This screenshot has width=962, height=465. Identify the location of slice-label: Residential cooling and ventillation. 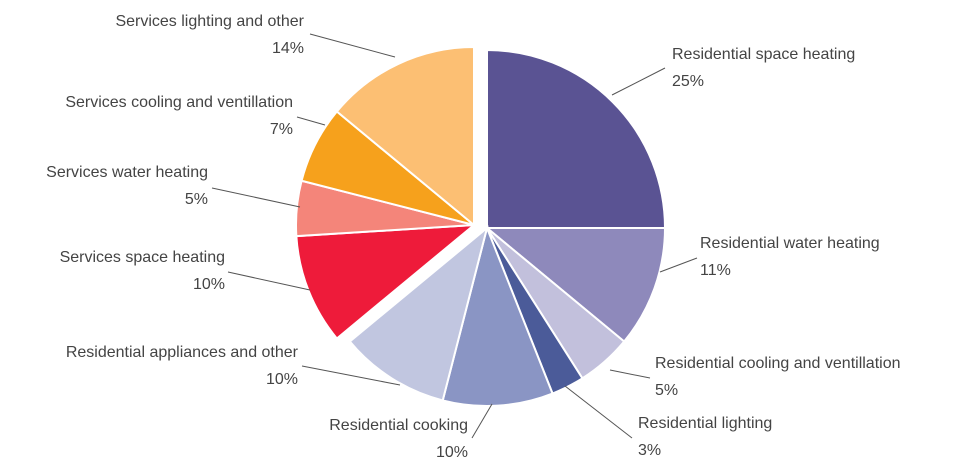
(778, 363).